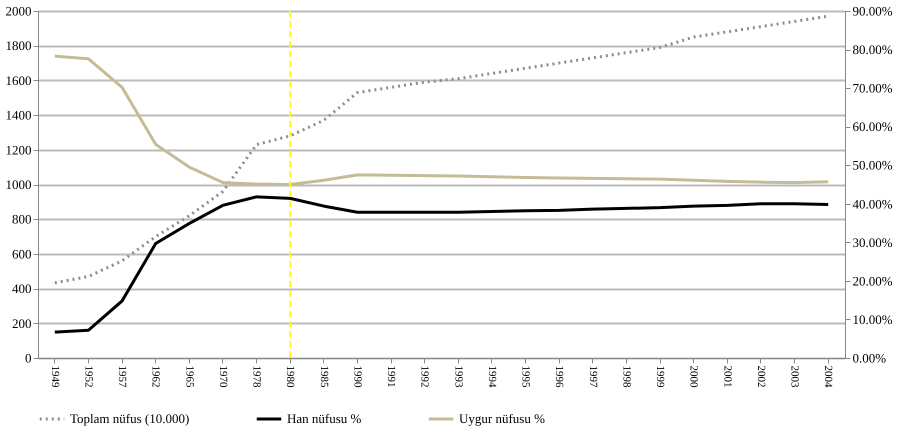 The image size is (898, 432). What do you see at coordinates (760, 377) in the screenshot?
I see `x-tick-label: 2002` at bounding box center [760, 377].